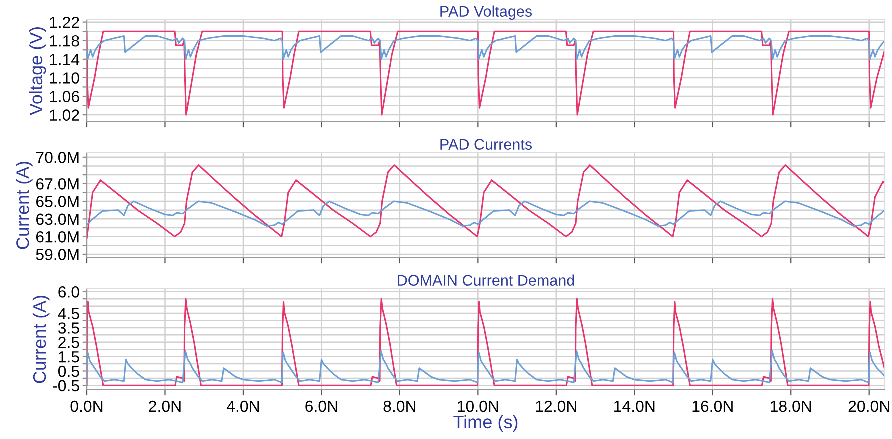 The width and height of the screenshot is (892, 439). I want to click on x-tick-label: 10.0N, so click(478, 406).